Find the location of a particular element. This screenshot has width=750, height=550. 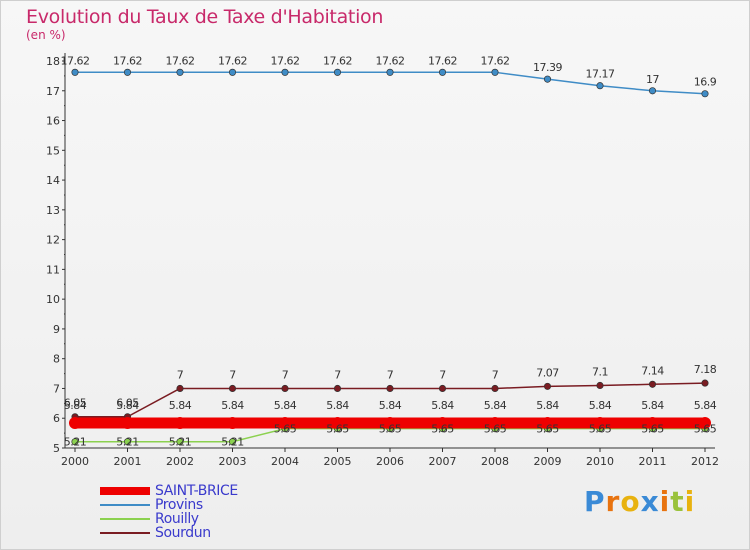

y-tick-label: 13 is located at coordinates (53, 210).